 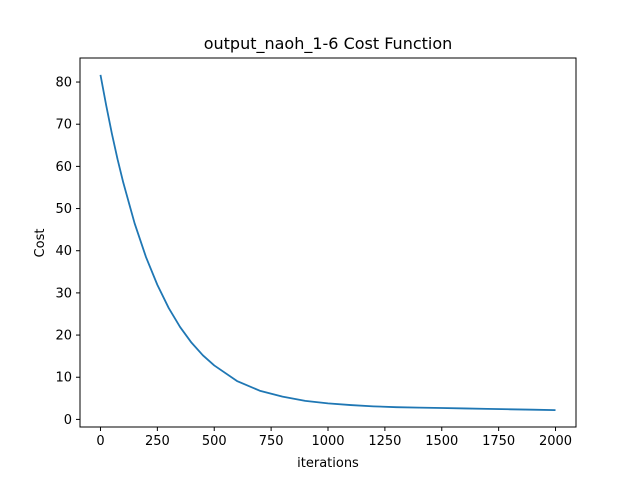 I want to click on x-tick-label: 750, so click(x=271, y=441).